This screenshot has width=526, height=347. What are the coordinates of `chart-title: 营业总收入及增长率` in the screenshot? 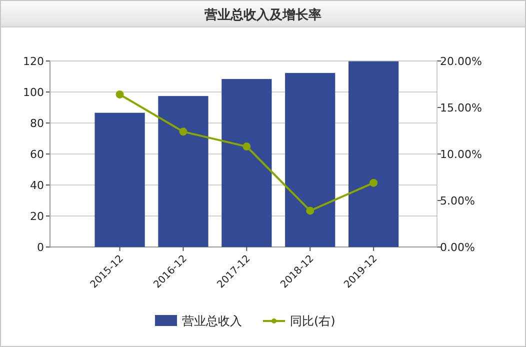 It's located at (263, 15).